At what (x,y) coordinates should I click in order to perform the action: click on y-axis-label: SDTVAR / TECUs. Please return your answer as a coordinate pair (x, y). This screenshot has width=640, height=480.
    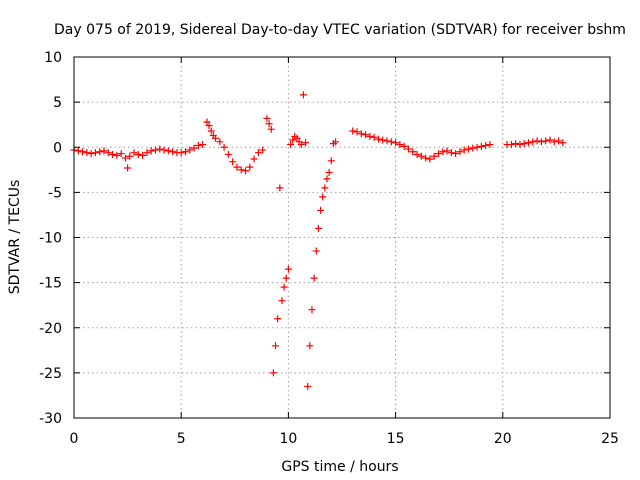
    Looking at the image, I should click on (15, 237).